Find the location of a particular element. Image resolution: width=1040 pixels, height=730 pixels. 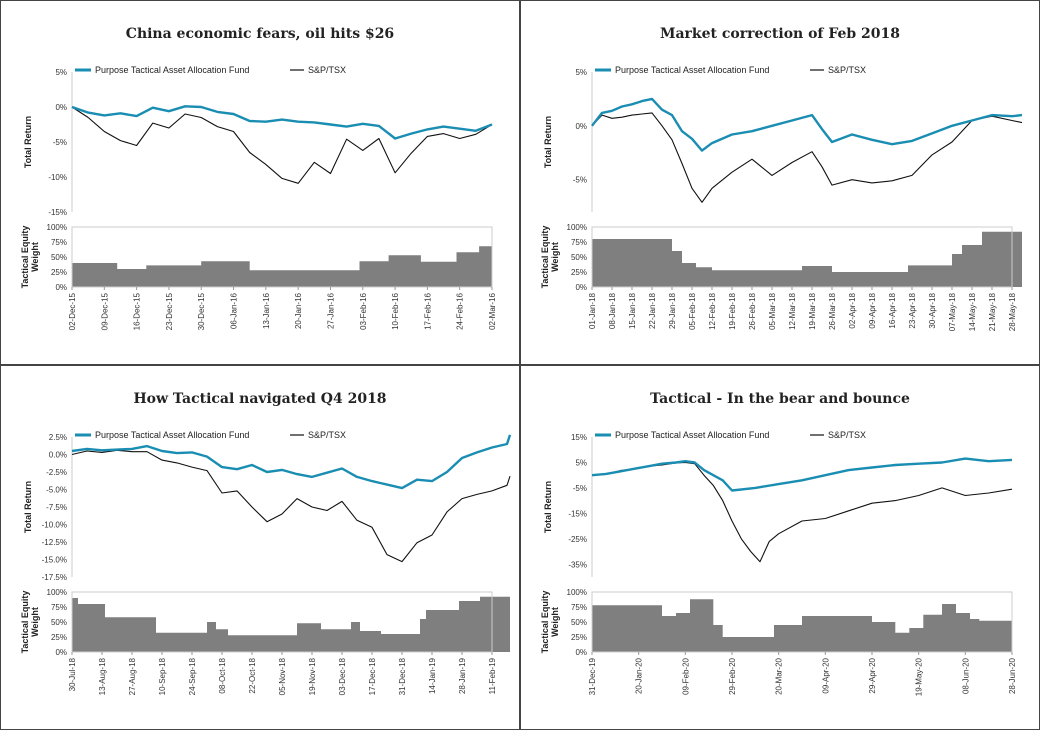

x-tick-label: 16-Apr-18 is located at coordinates (892, 310).